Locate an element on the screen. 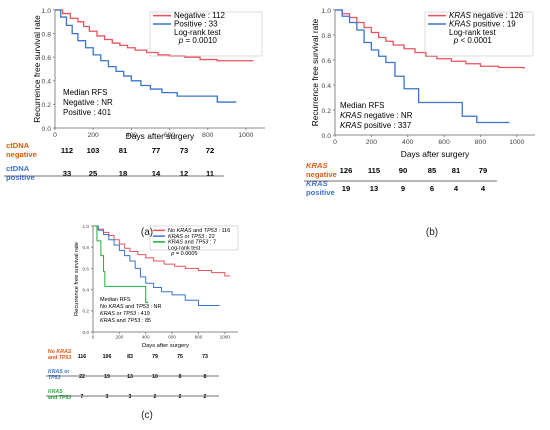  median-rfs-2: Positive : 401 is located at coordinates (87, 112).